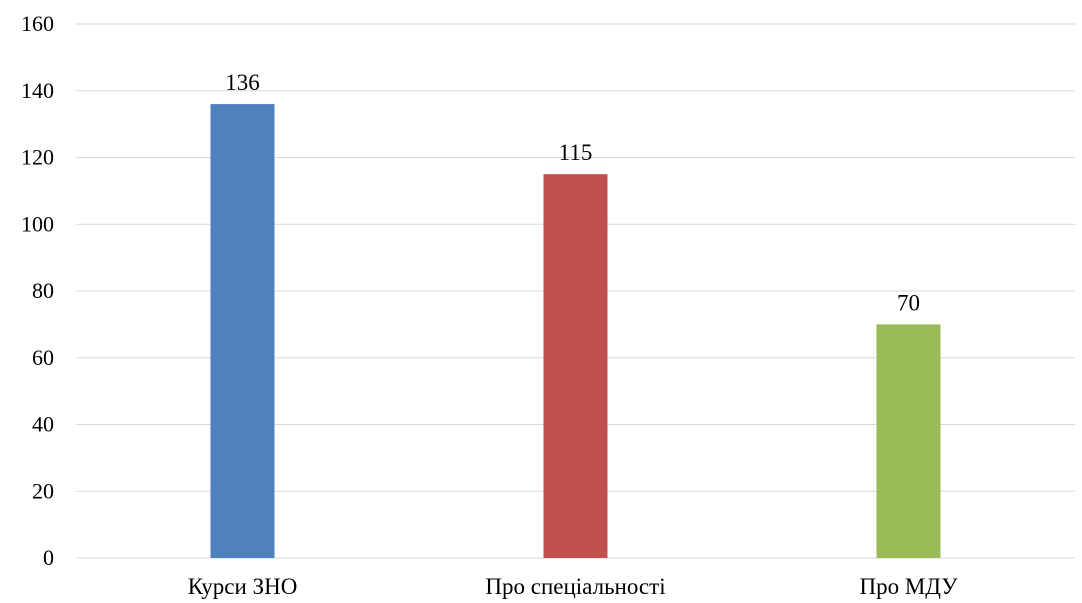 This screenshot has width=1082, height=603. I want to click on y-tick-label: 140, so click(37, 90).